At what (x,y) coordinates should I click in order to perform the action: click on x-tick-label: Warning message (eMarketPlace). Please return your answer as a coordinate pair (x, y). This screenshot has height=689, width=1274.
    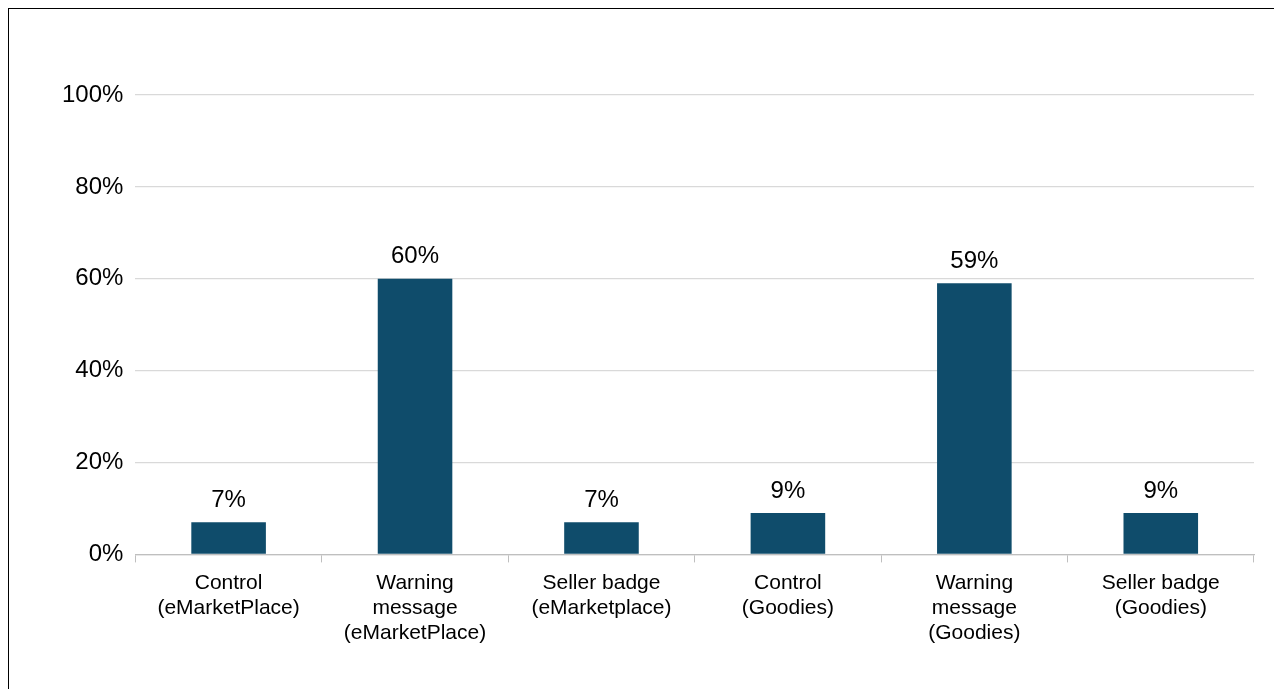
    Looking at the image, I should click on (415, 606).